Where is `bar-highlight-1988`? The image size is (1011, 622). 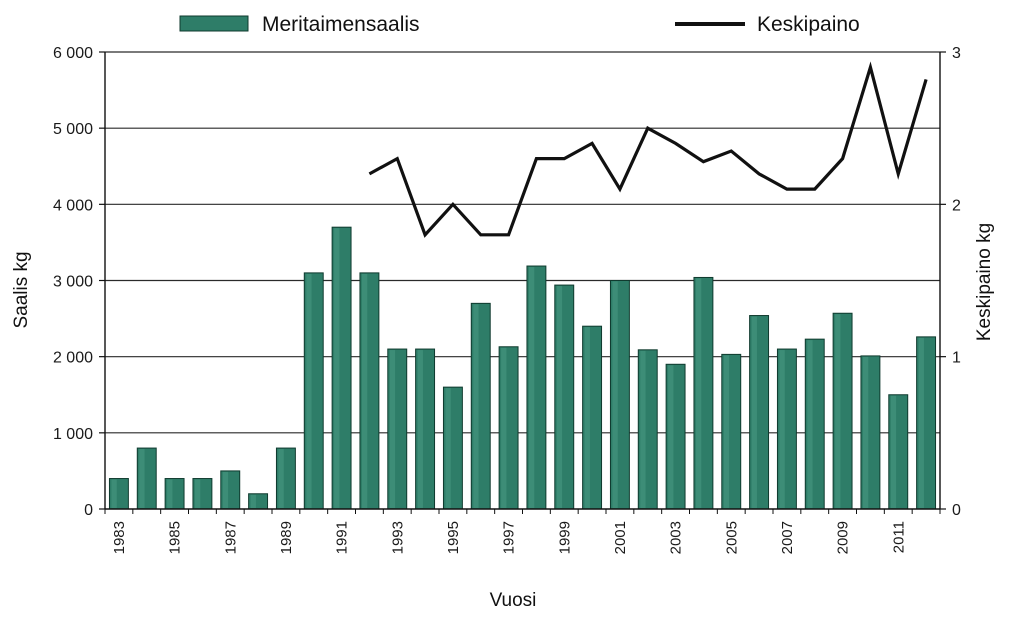
bar-highlight-1988 is located at coordinates (253, 501).